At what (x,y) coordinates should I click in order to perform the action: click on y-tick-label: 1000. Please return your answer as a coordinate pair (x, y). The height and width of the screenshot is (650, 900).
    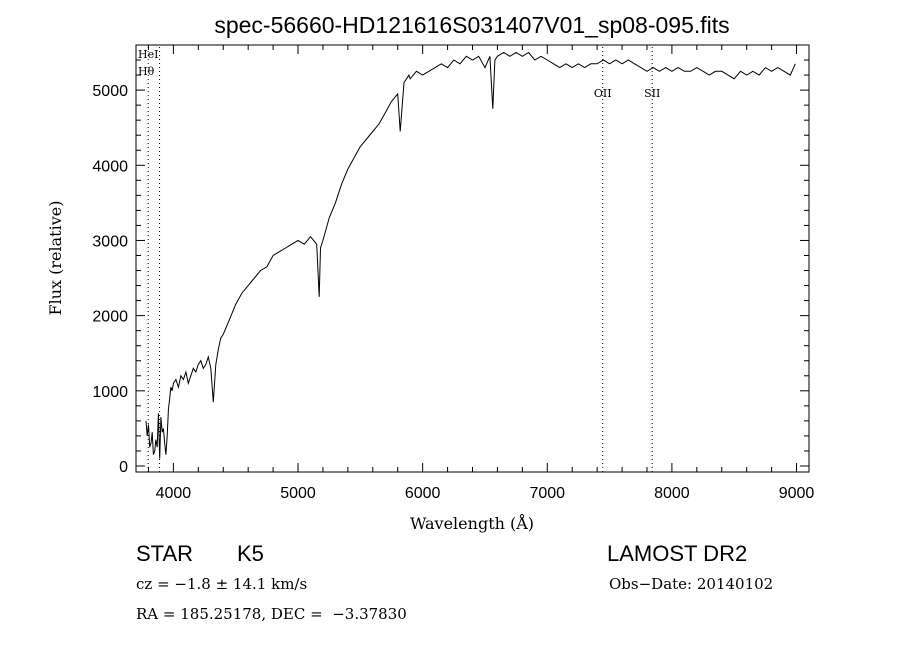
    Looking at the image, I should click on (110, 392).